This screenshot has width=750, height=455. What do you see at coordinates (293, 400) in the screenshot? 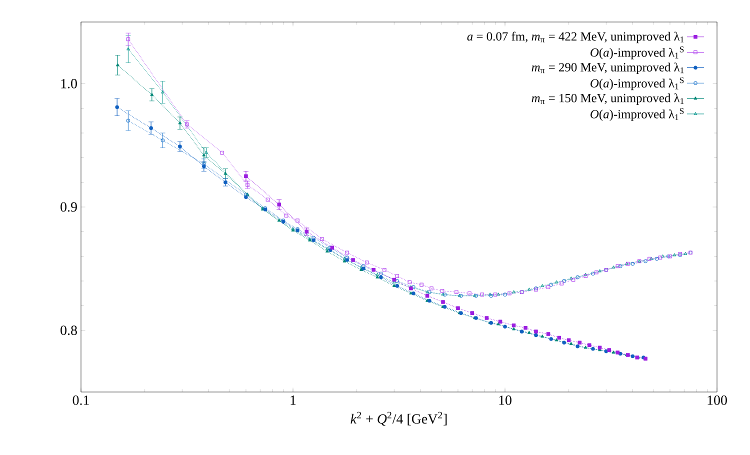
I see `x-tick-label: 1` at bounding box center [293, 400].